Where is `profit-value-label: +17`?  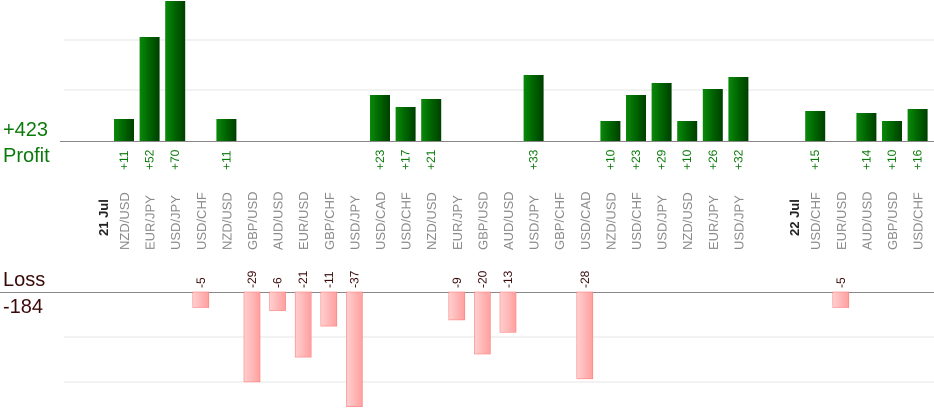
profit-value-label: +17 is located at coordinates (406, 159).